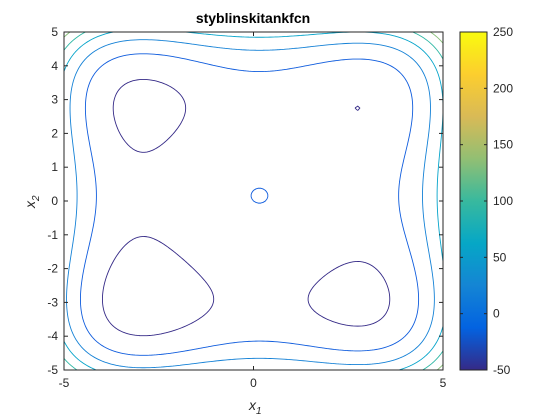 This screenshot has height=420, width=560. What do you see at coordinates (54, 167) in the screenshot?
I see `y-tick-label: 1` at bounding box center [54, 167].